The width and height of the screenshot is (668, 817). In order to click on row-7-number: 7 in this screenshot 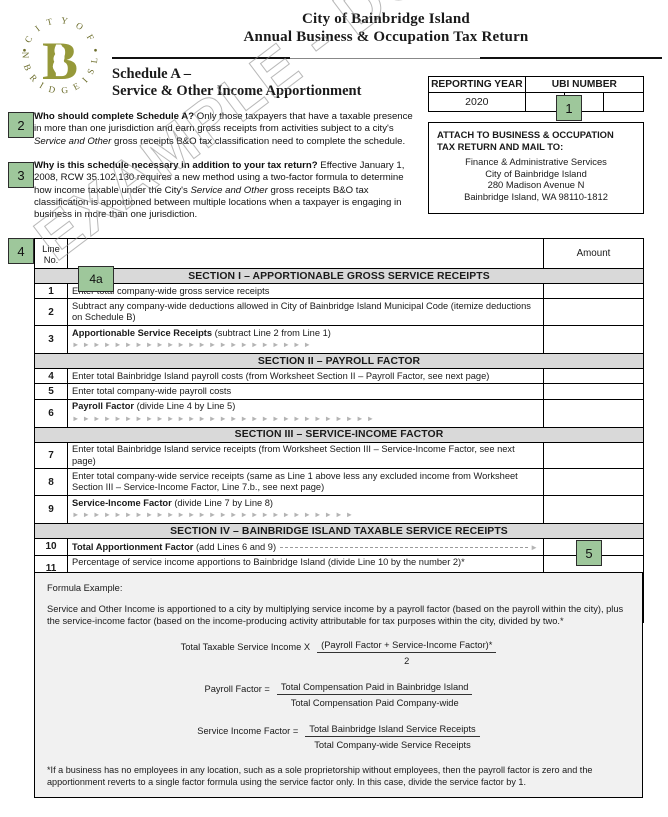, I will do `click(51, 455)`.